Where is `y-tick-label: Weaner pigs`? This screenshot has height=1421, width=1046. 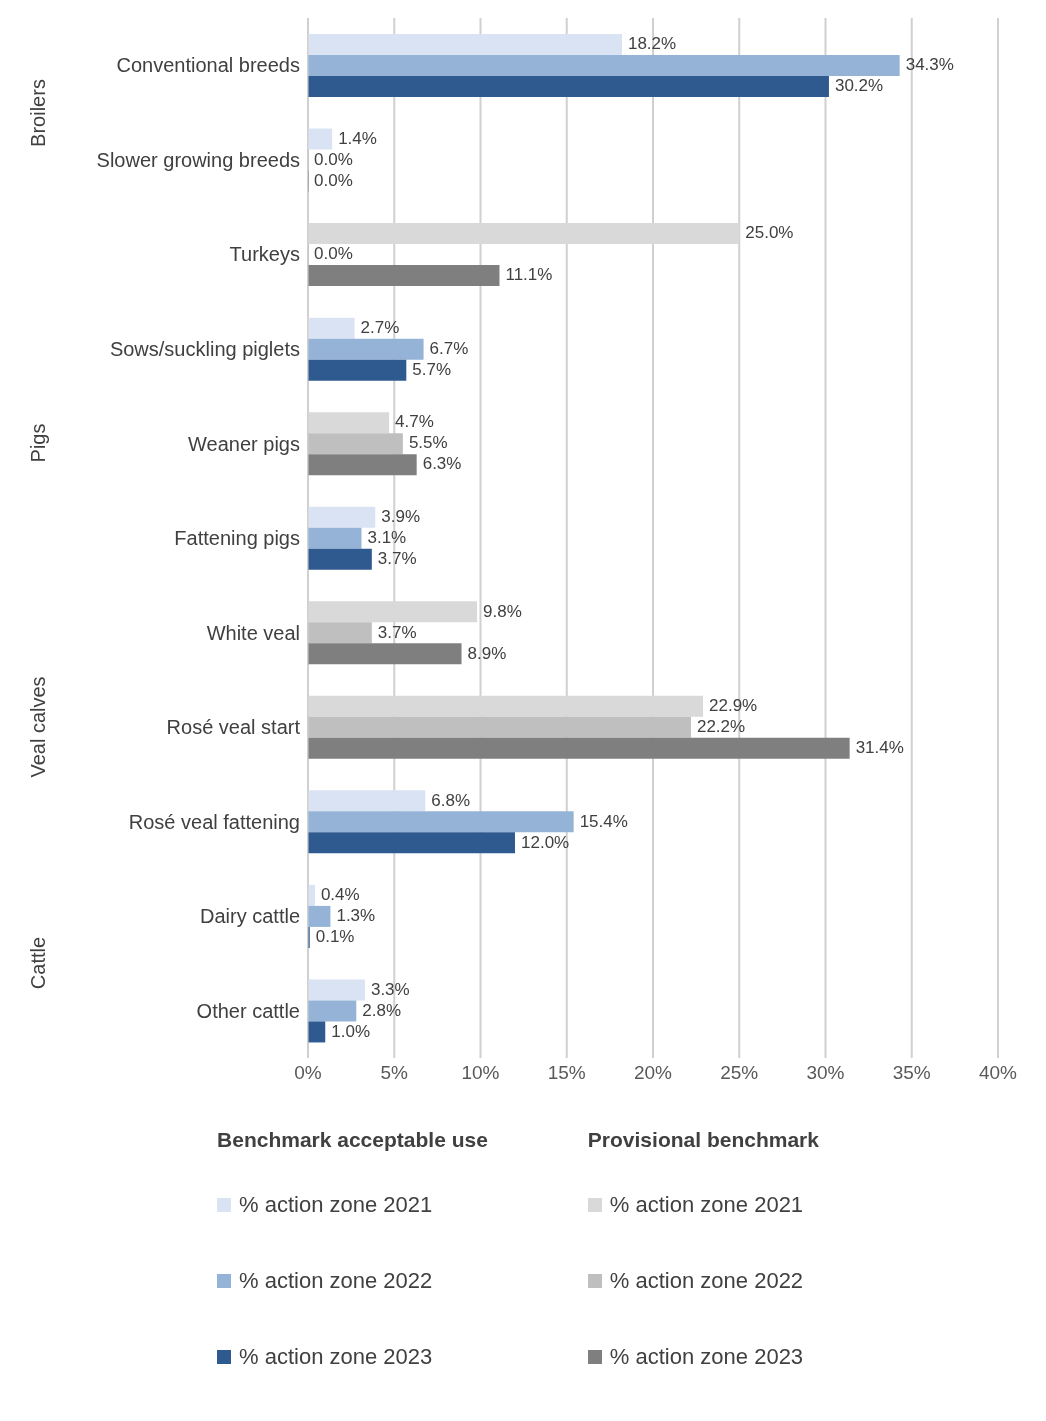
y-tick-label: Weaner pigs is located at coordinates (244, 443).